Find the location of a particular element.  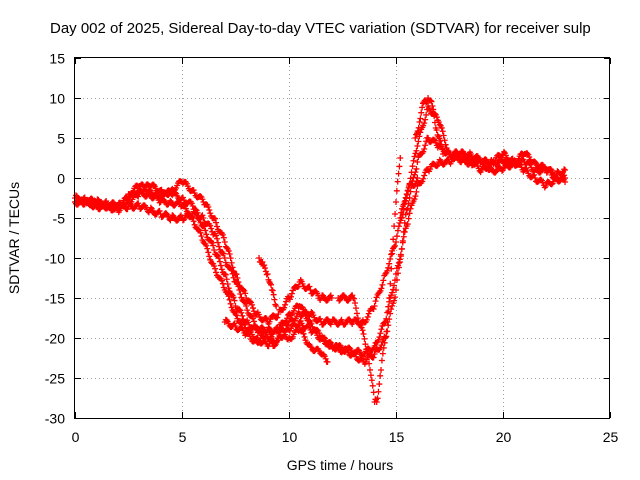

y-tick-label: -25 is located at coordinates (55, 379).